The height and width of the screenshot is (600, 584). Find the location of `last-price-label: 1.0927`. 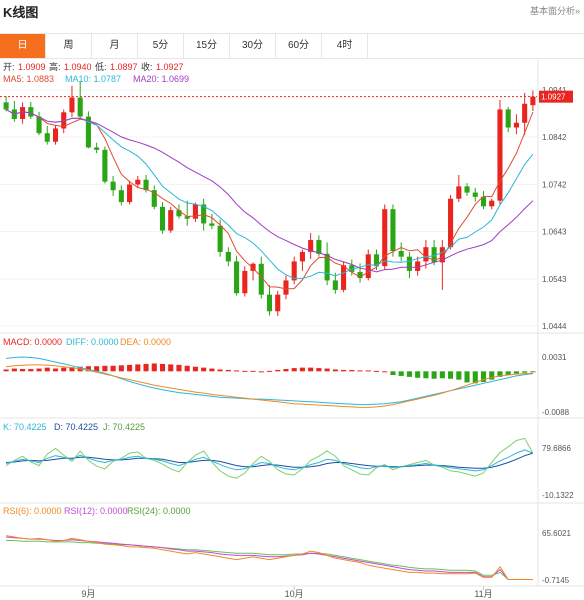

last-price-label: 1.0927 is located at coordinates (553, 97).